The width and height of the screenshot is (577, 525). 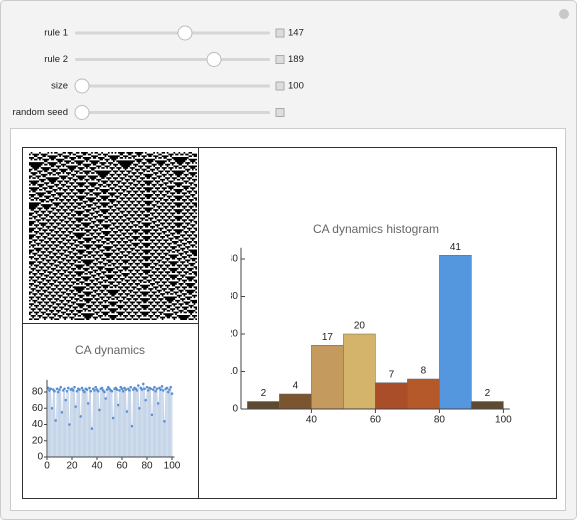 What do you see at coordinates (328, 337) in the screenshot?
I see `data-label: 17` at bounding box center [328, 337].